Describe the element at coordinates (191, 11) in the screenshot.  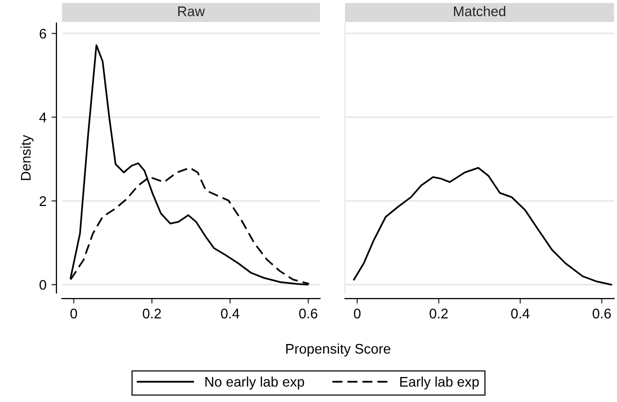
I see `chart-title: Raw` at that location.